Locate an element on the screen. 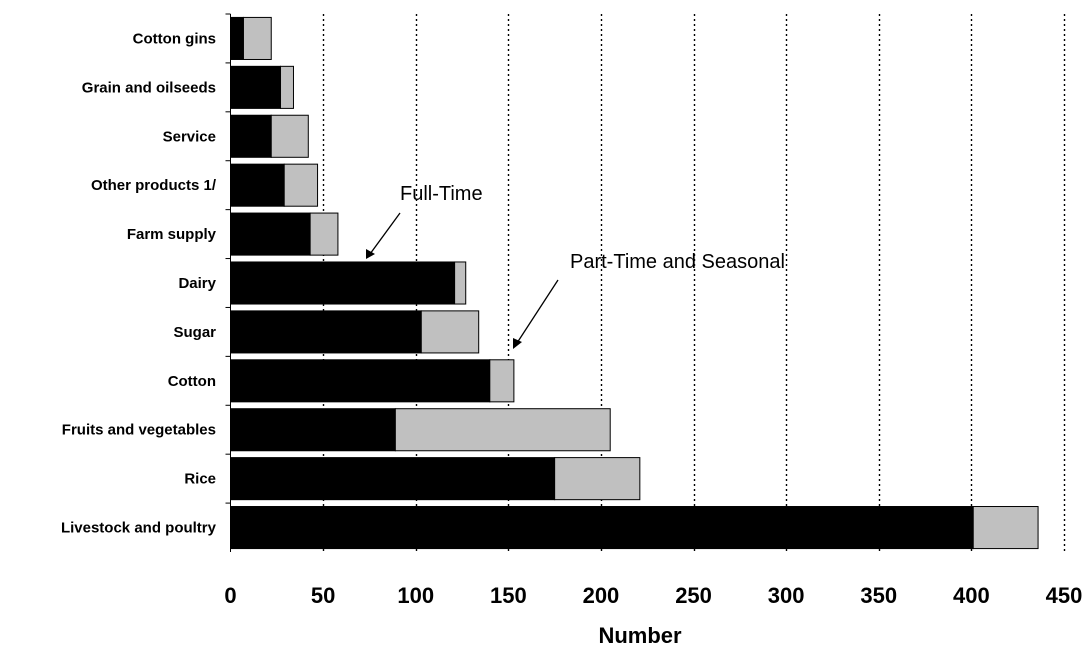 Image resolution: width=1091 pixels, height=645 pixels. category-label-9: Rice is located at coordinates (200, 479).